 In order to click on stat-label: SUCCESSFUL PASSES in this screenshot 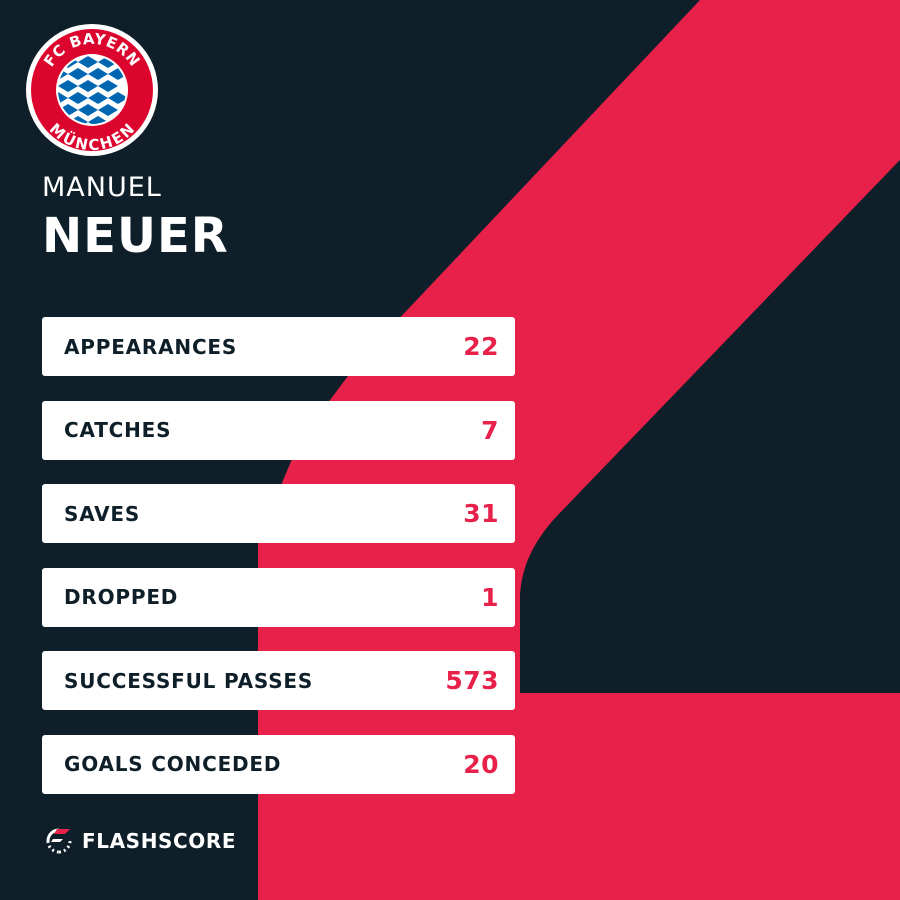, I will do `click(189, 680)`.